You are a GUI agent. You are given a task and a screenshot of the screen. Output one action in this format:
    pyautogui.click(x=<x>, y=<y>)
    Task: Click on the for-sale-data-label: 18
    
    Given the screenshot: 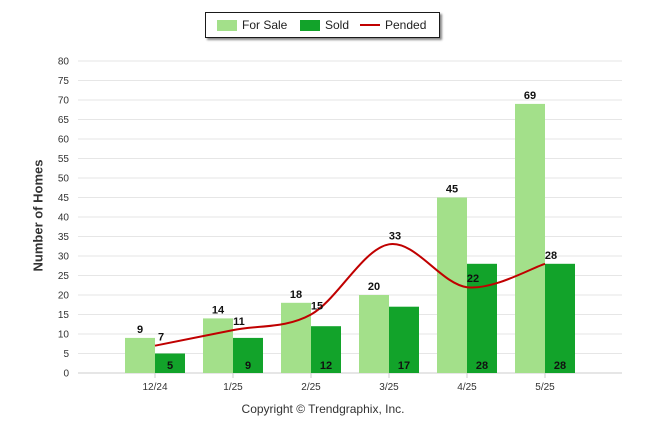 What is the action you would take?
    pyautogui.click(x=296, y=295)
    